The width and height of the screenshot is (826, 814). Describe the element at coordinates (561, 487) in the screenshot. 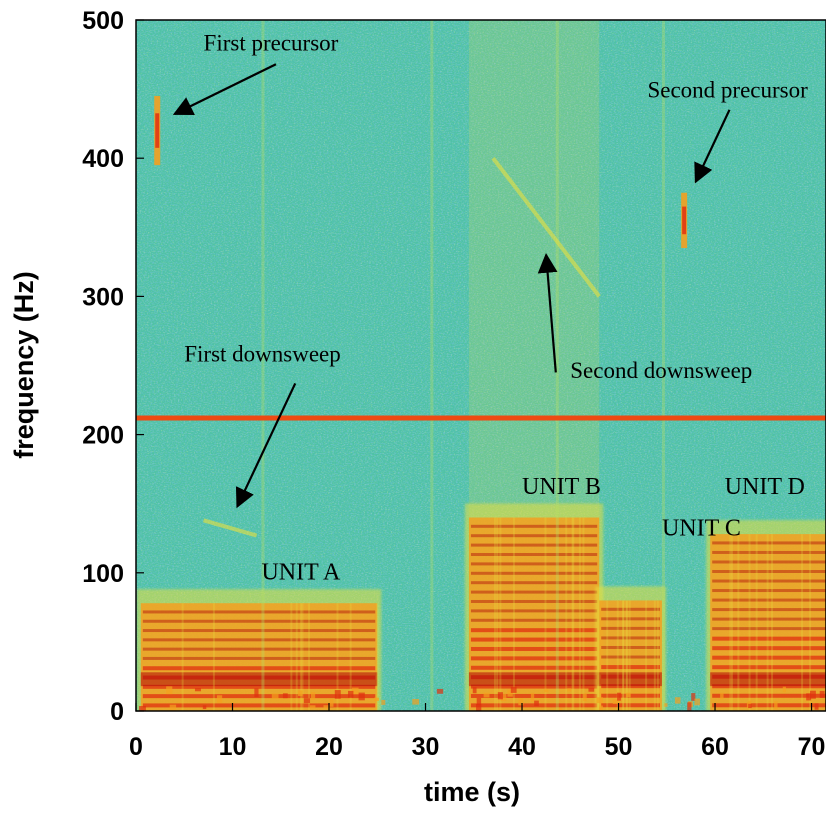

I see `unit-label-2: UNIT B` at that location.